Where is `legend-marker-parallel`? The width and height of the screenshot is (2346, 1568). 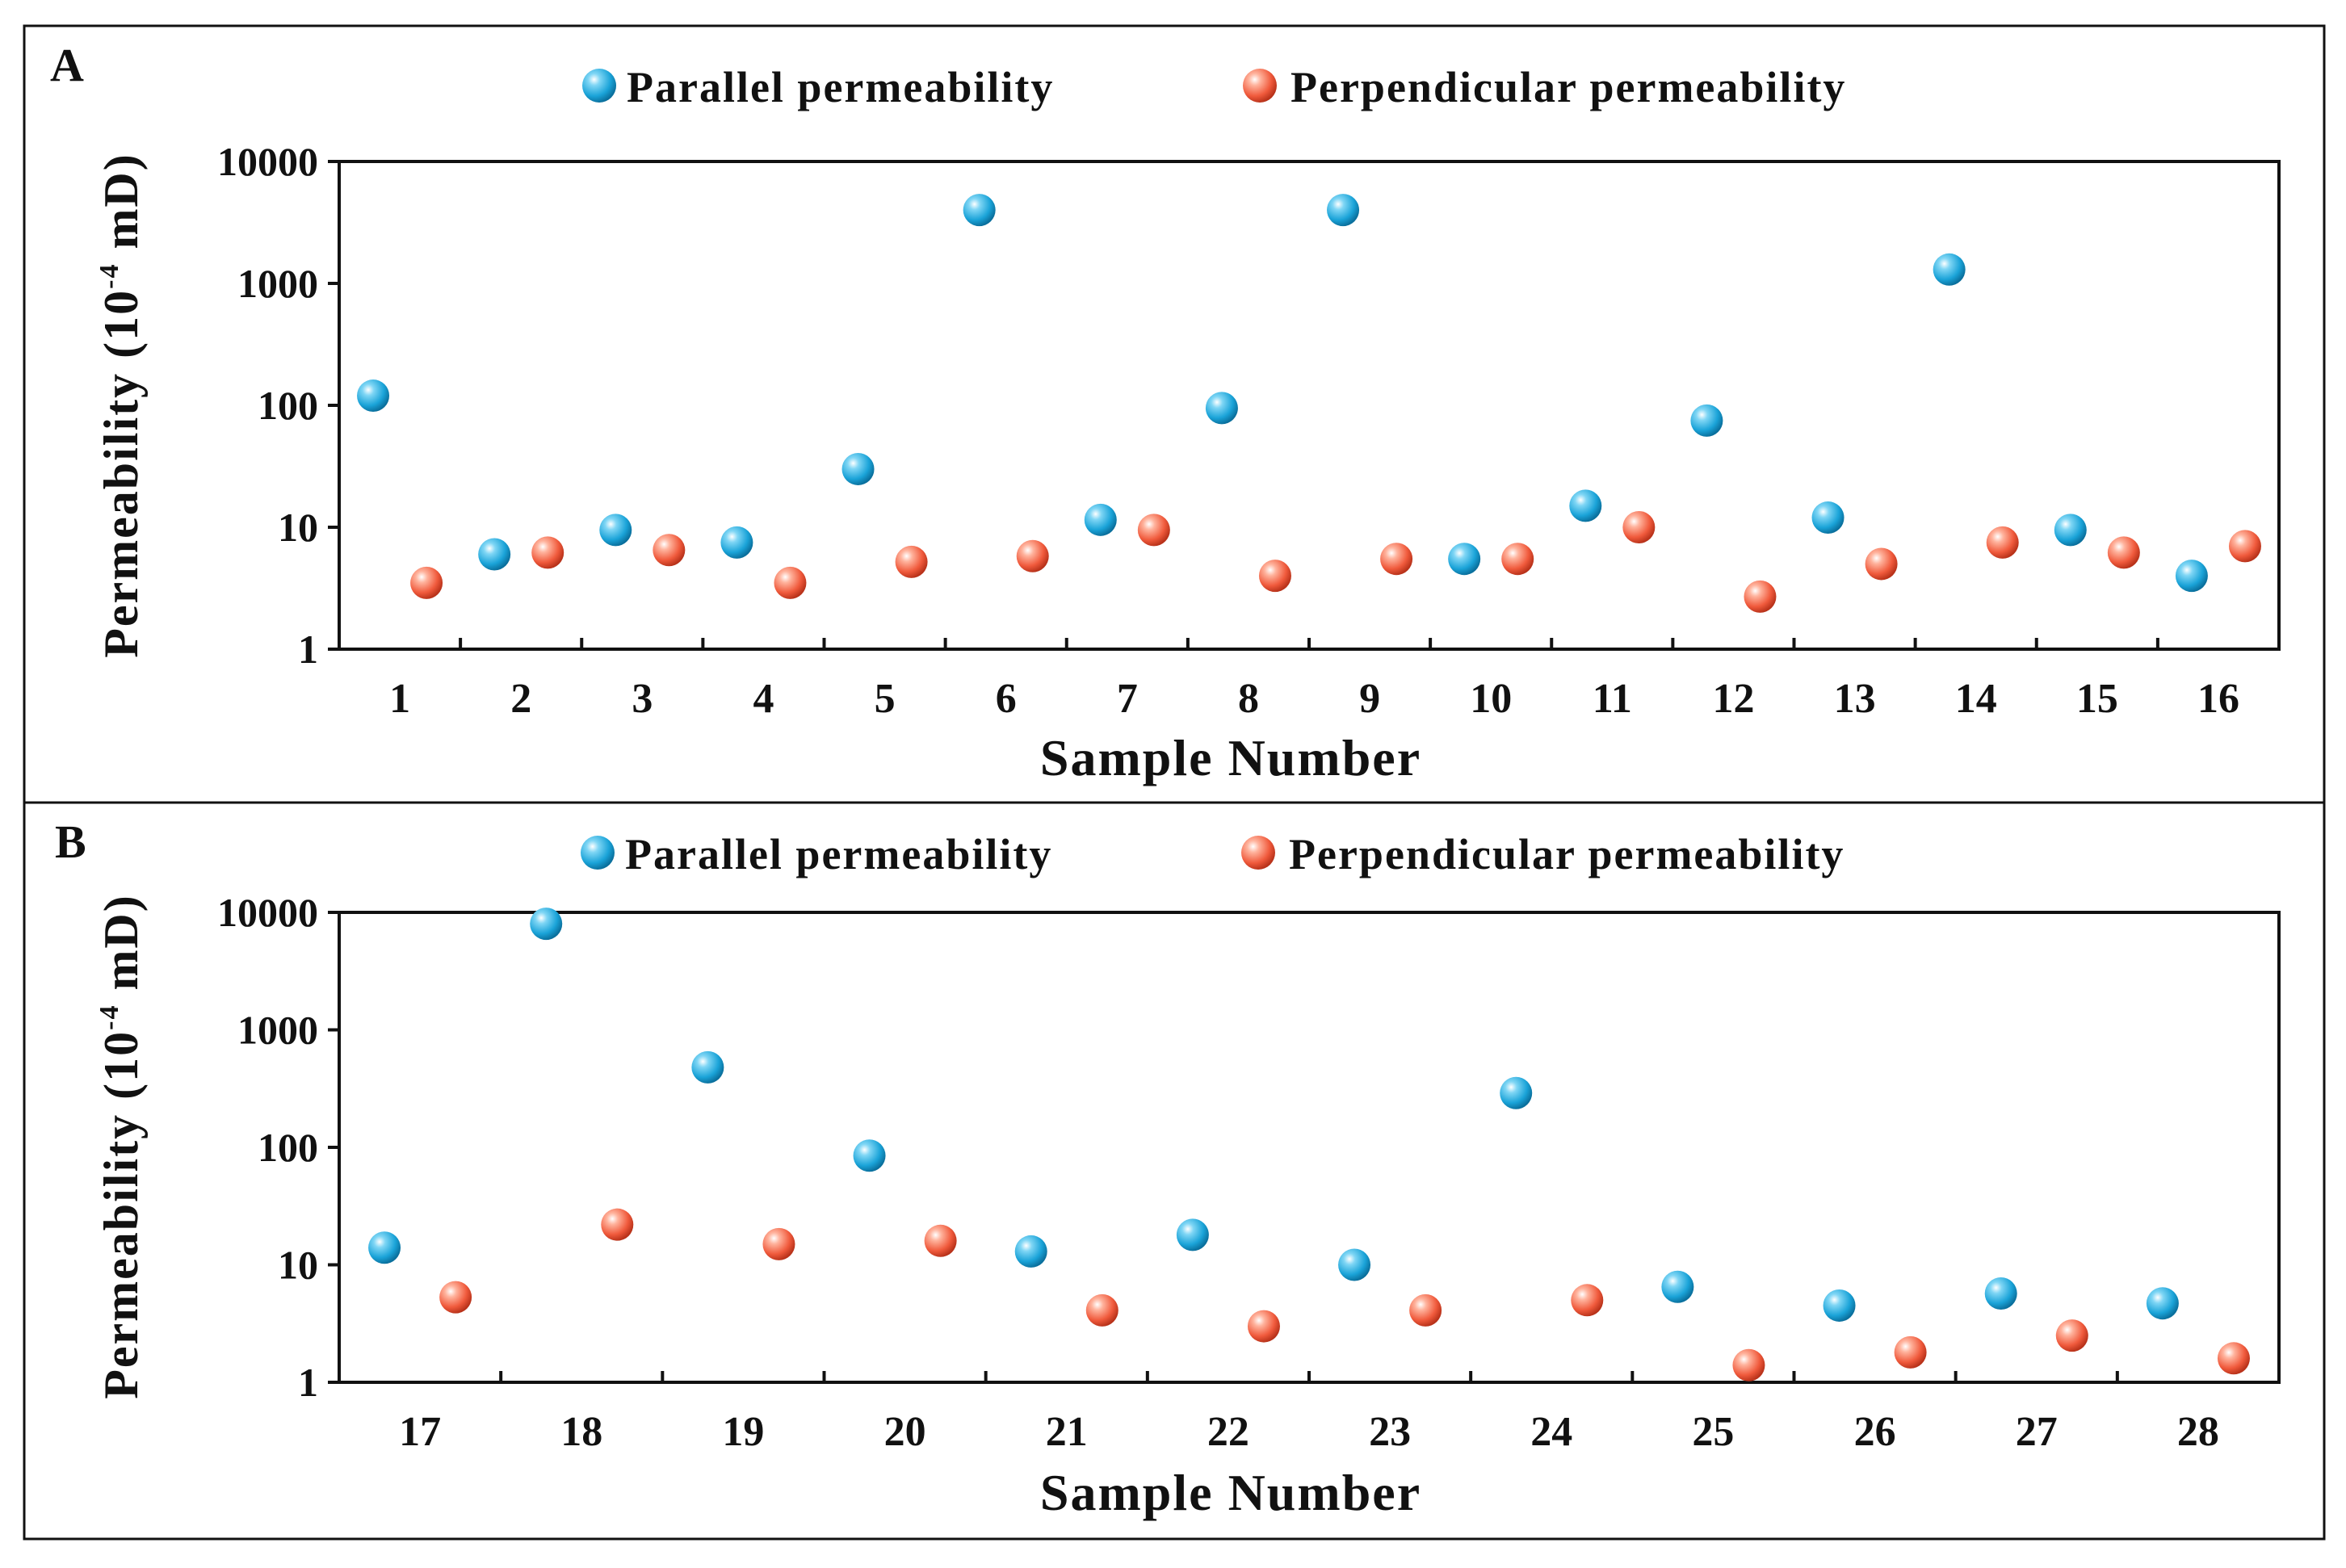 legend-marker-parallel is located at coordinates (599, 86).